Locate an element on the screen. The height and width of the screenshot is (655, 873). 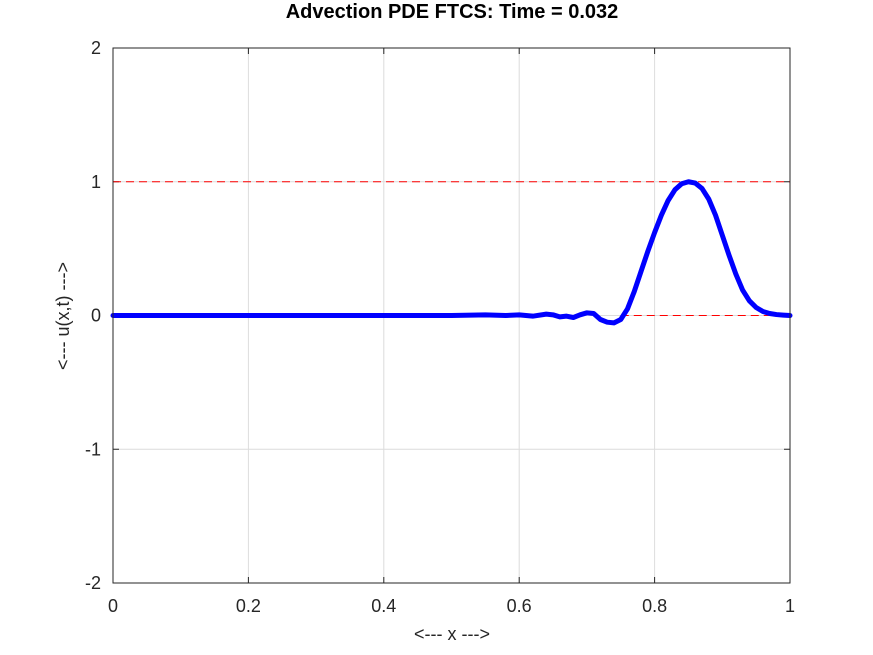
y-tick-label: 0 is located at coordinates (96, 316).